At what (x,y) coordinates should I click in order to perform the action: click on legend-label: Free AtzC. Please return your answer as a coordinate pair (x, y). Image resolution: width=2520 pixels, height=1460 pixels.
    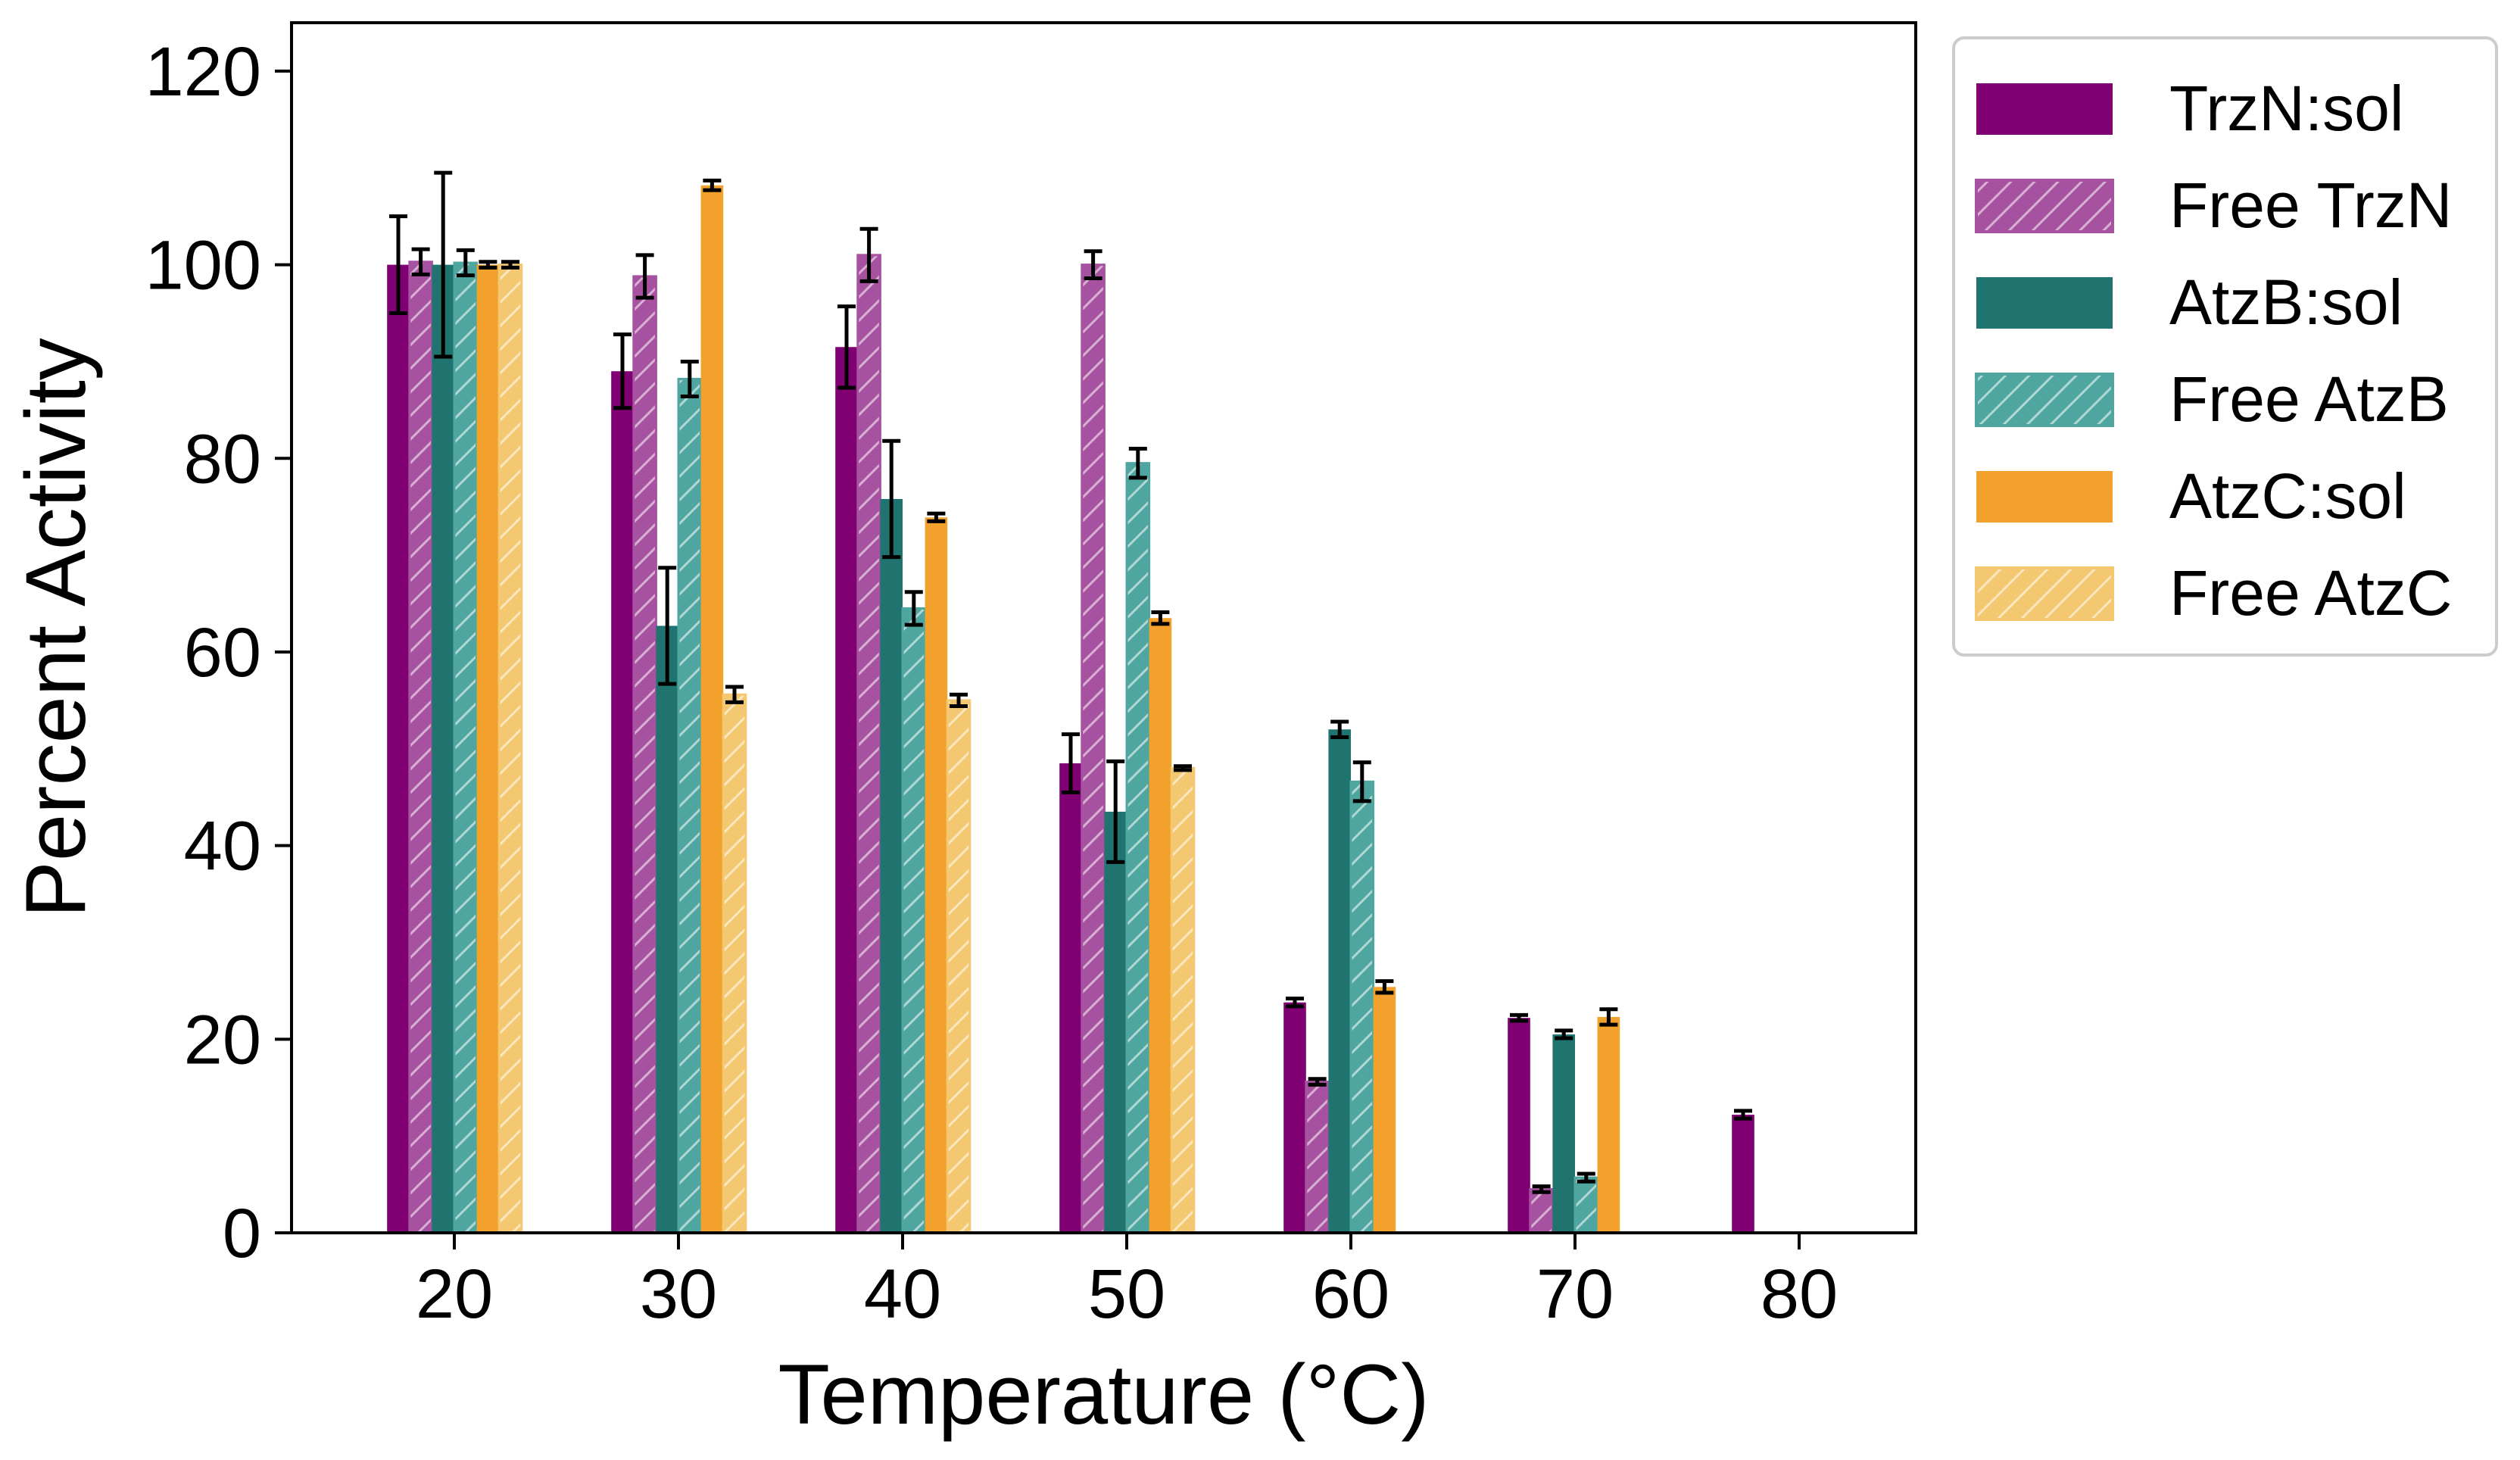
    Looking at the image, I should click on (2310, 593).